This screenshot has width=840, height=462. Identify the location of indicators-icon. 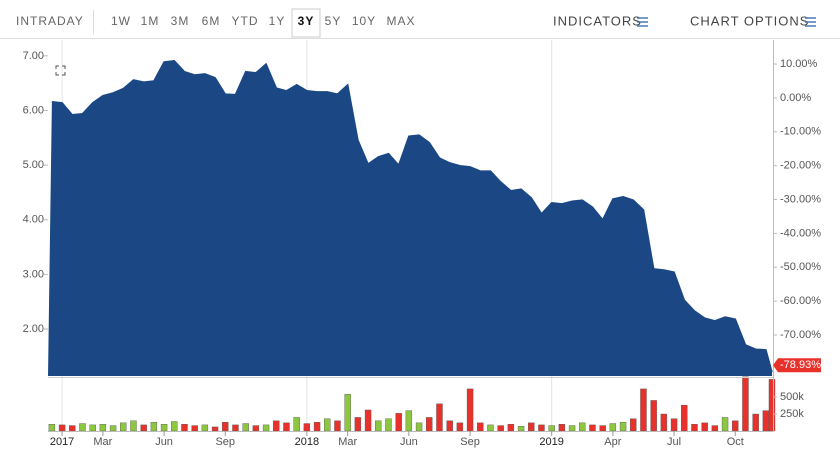
(642, 22).